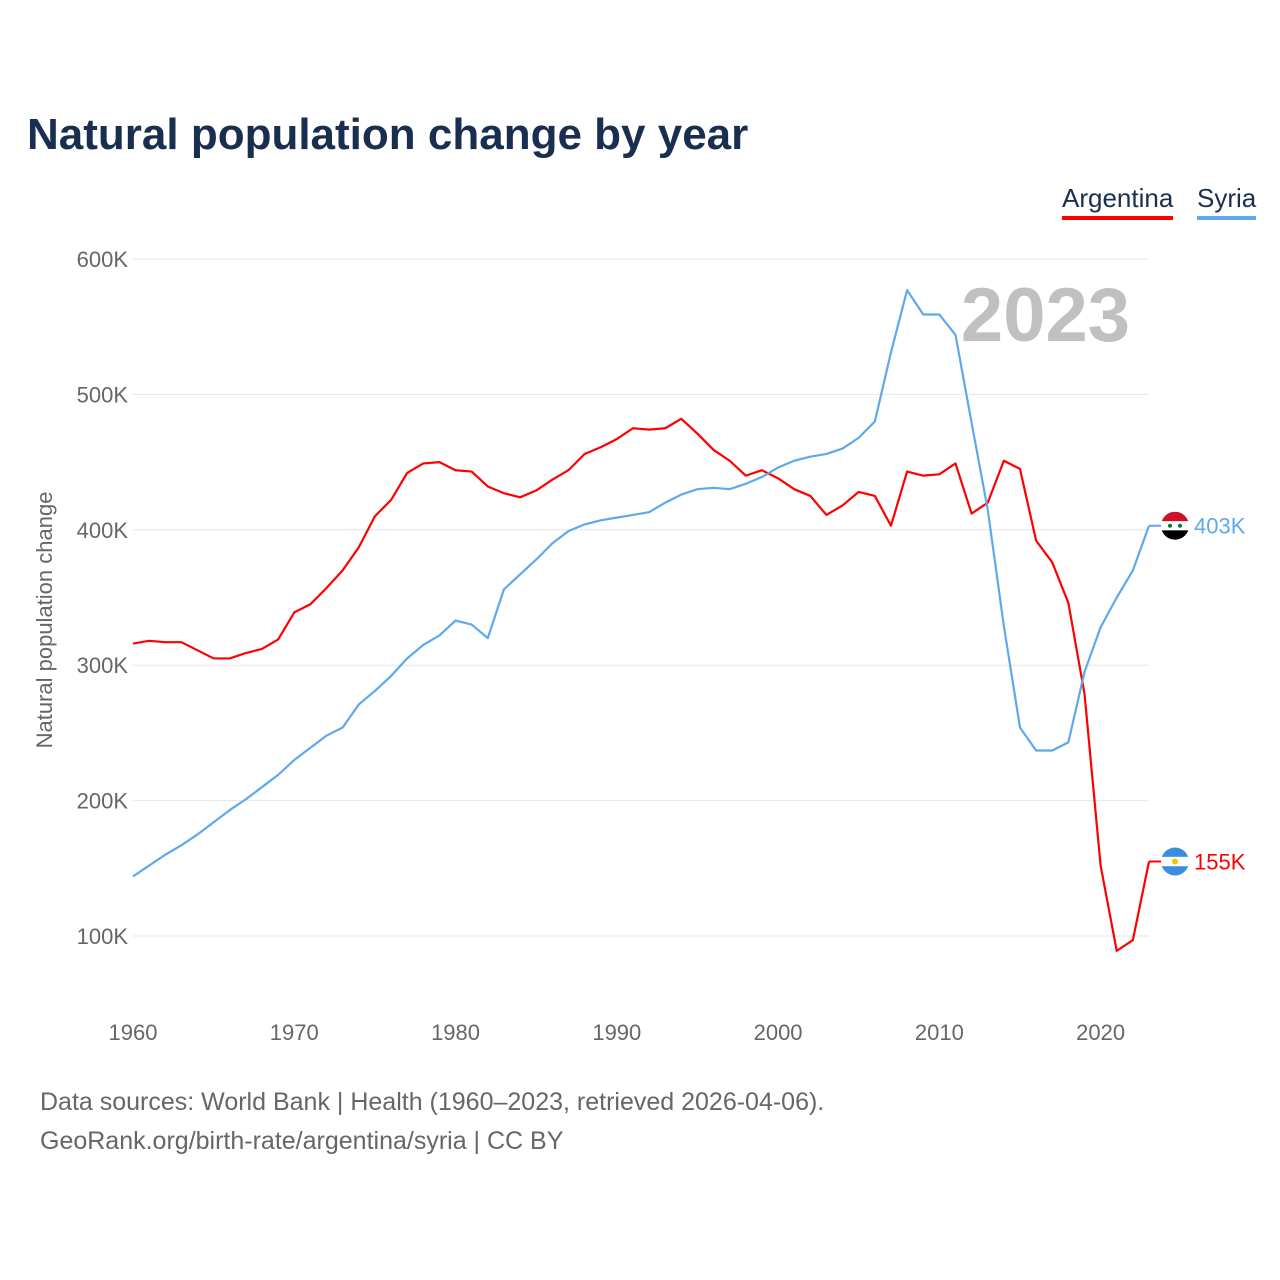 The height and width of the screenshot is (1280, 1280). I want to click on legend-item-syria: Syria, so click(1227, 201).